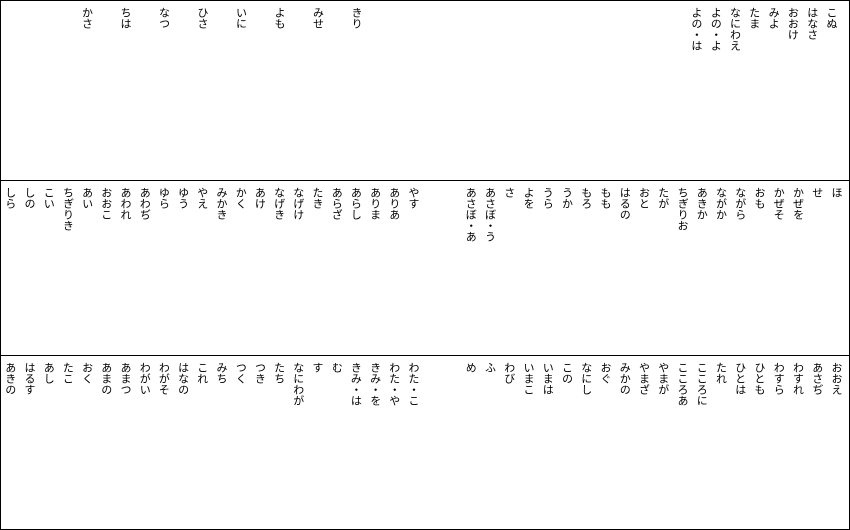  Describe the element at coordinates (394, 203) in the screenshot. I see `kimariji: ありあ` at that location.